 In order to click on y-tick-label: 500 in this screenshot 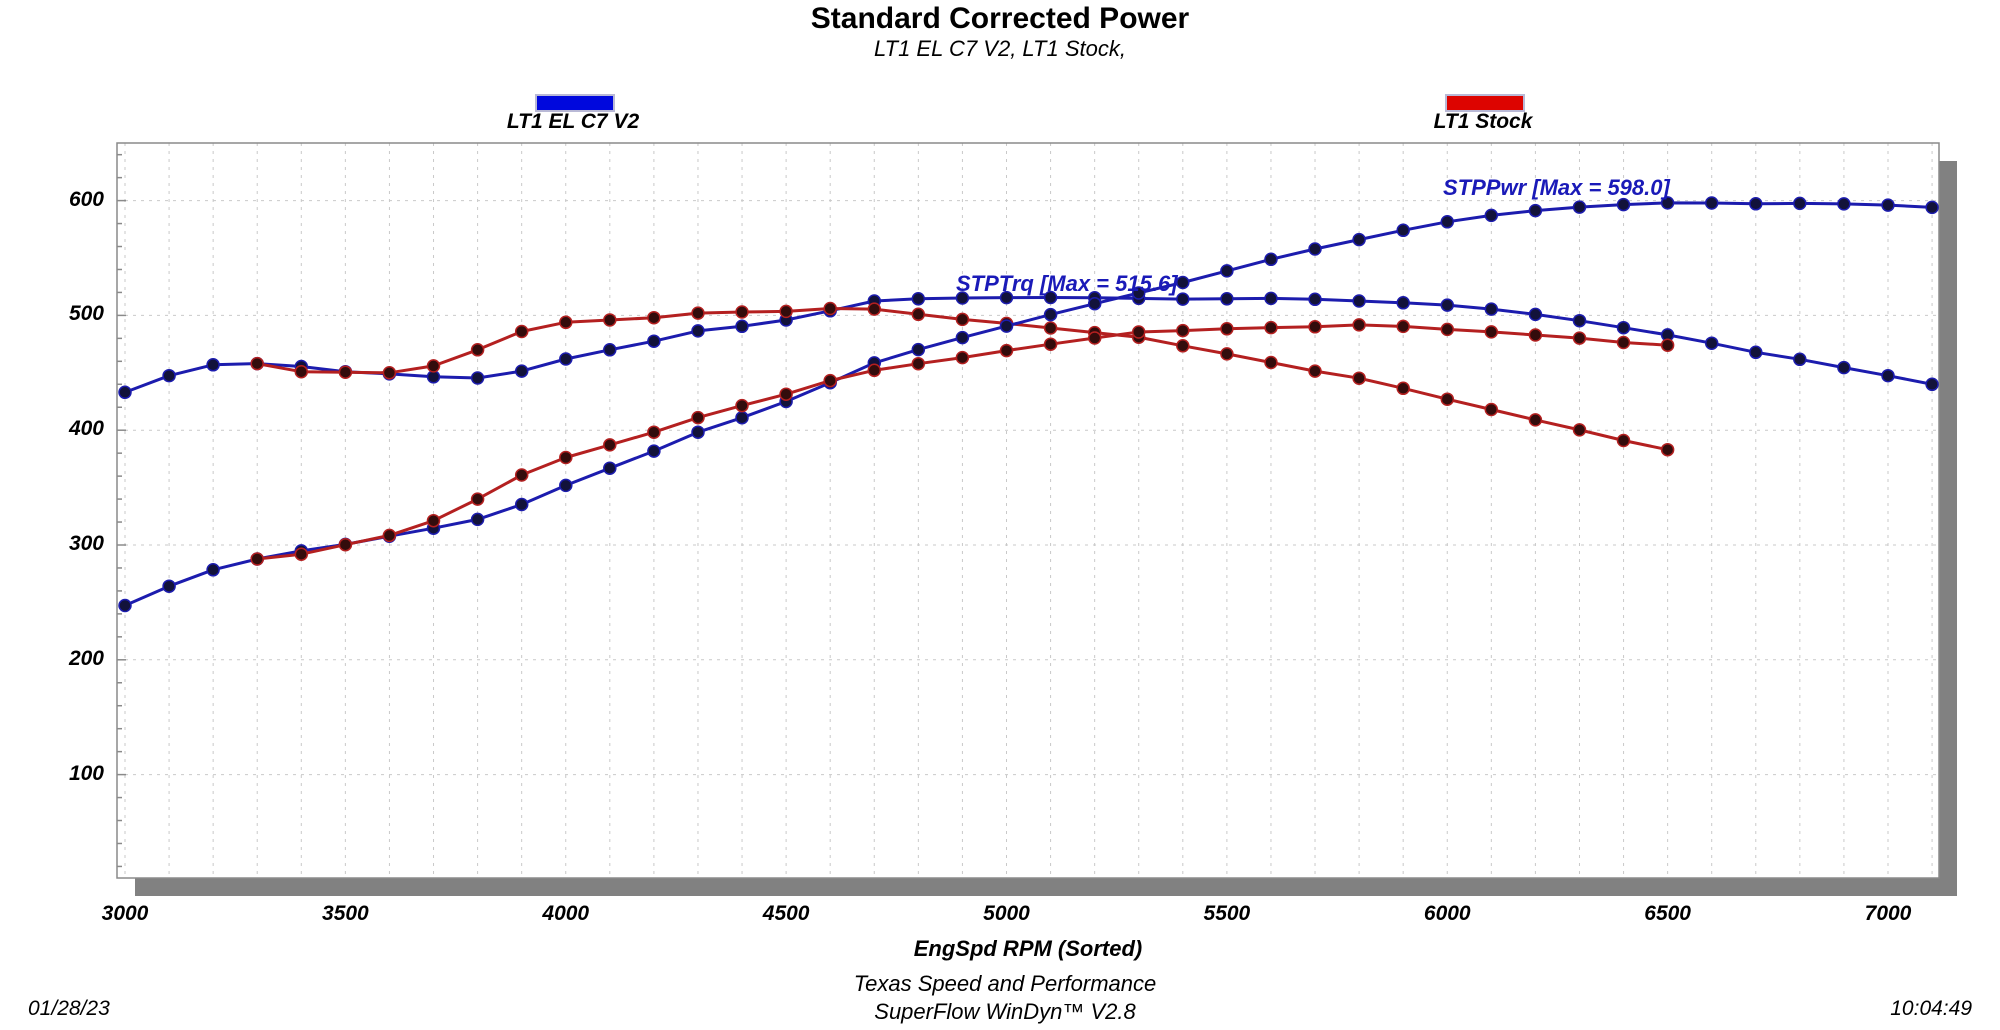, I will do `click(86, 314)`.